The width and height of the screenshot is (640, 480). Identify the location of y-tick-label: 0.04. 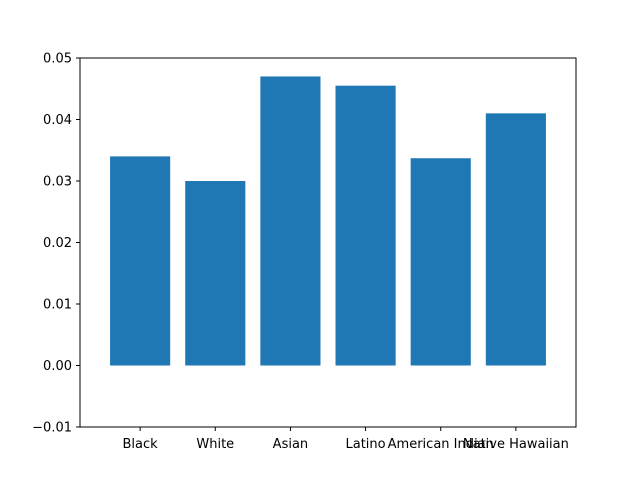
(57, 120).